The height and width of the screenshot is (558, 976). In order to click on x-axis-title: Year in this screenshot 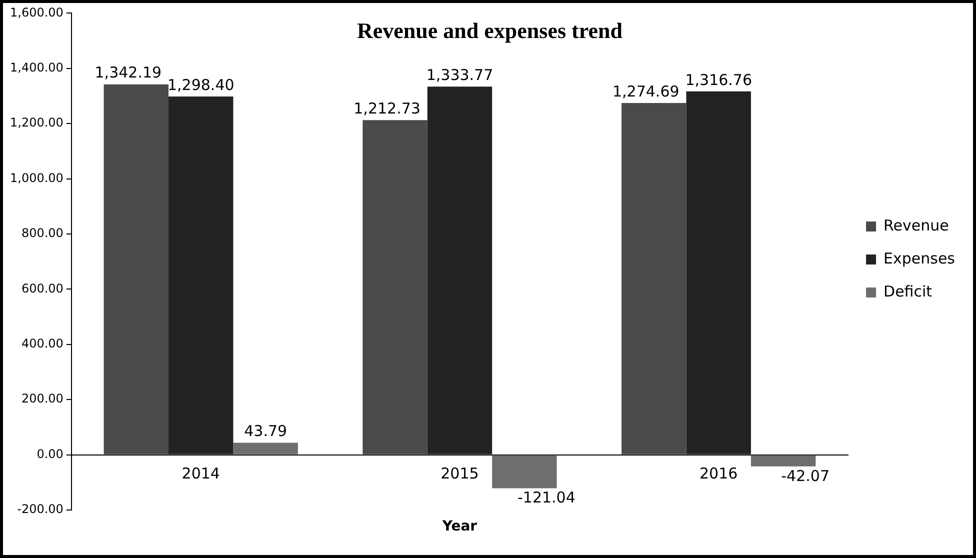, I will do `click(459, 526)`.